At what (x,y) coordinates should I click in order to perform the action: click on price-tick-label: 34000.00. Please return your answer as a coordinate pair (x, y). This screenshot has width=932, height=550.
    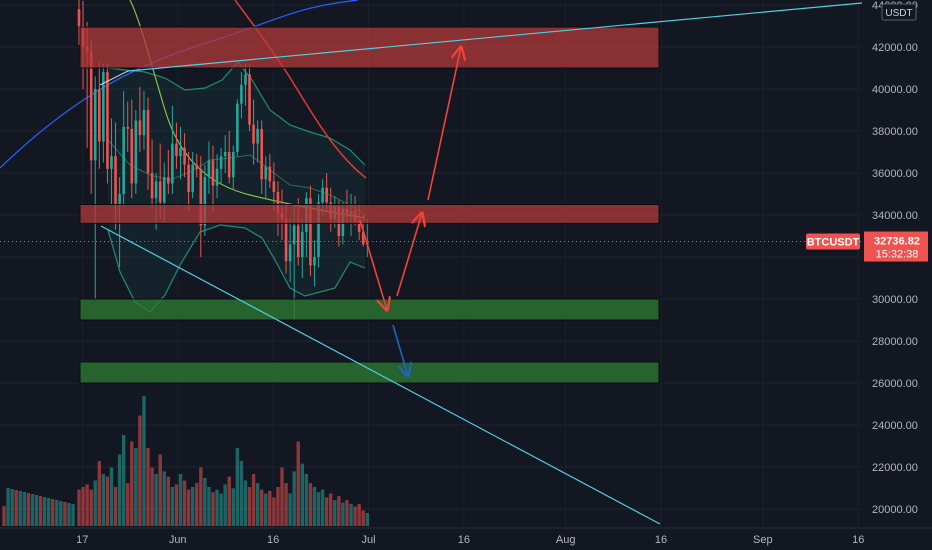
    Looking at the image, I should click on (895, 216).